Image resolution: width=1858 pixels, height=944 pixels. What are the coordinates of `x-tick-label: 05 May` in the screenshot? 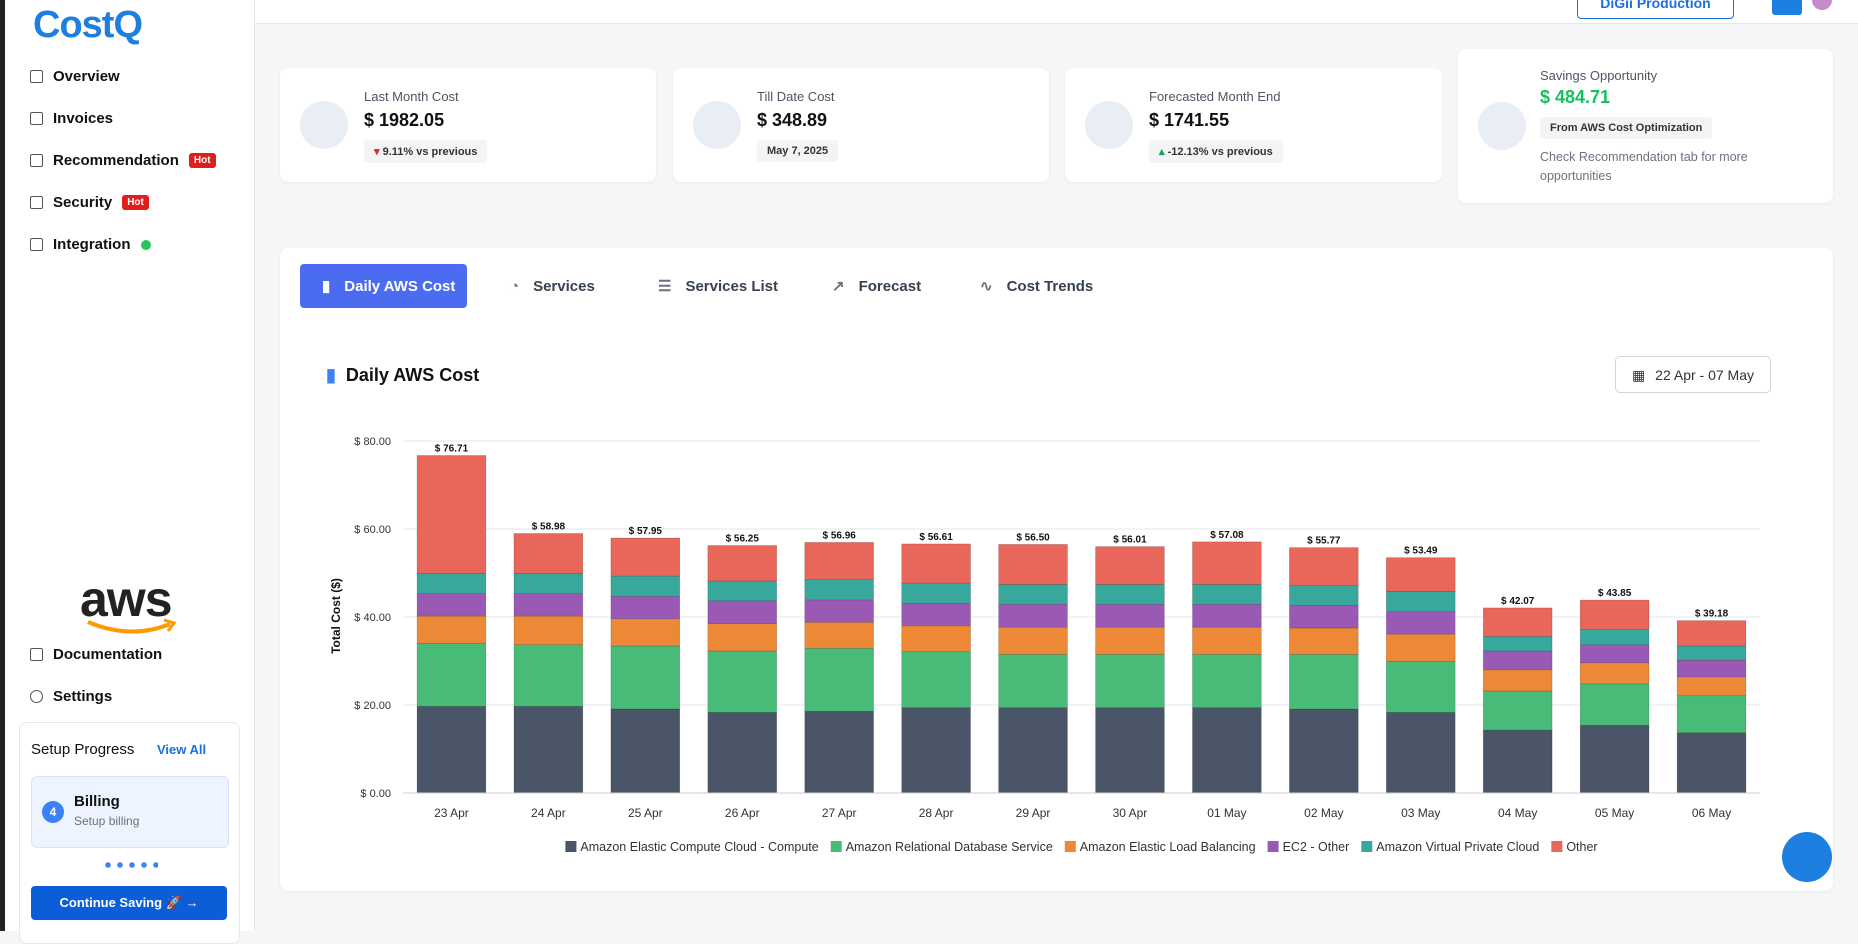 It's located at (1614, 813).